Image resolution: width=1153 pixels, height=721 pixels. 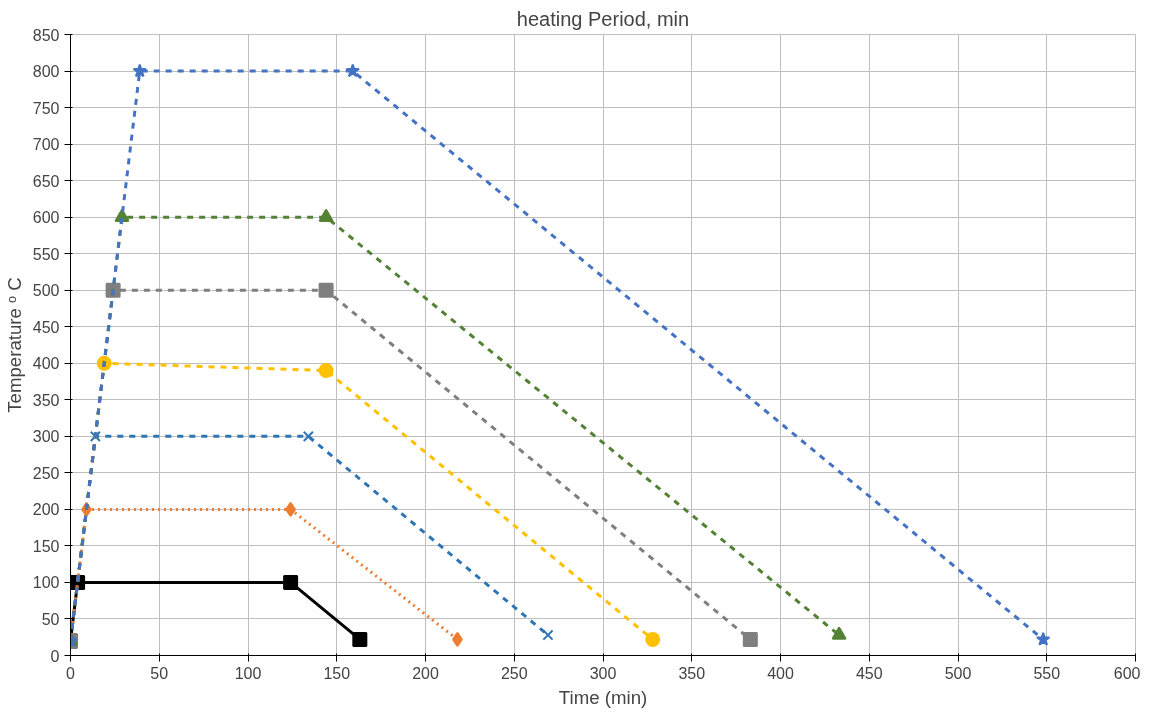 I want to click on y-tick-label: 550, so click(x=46, y=254).